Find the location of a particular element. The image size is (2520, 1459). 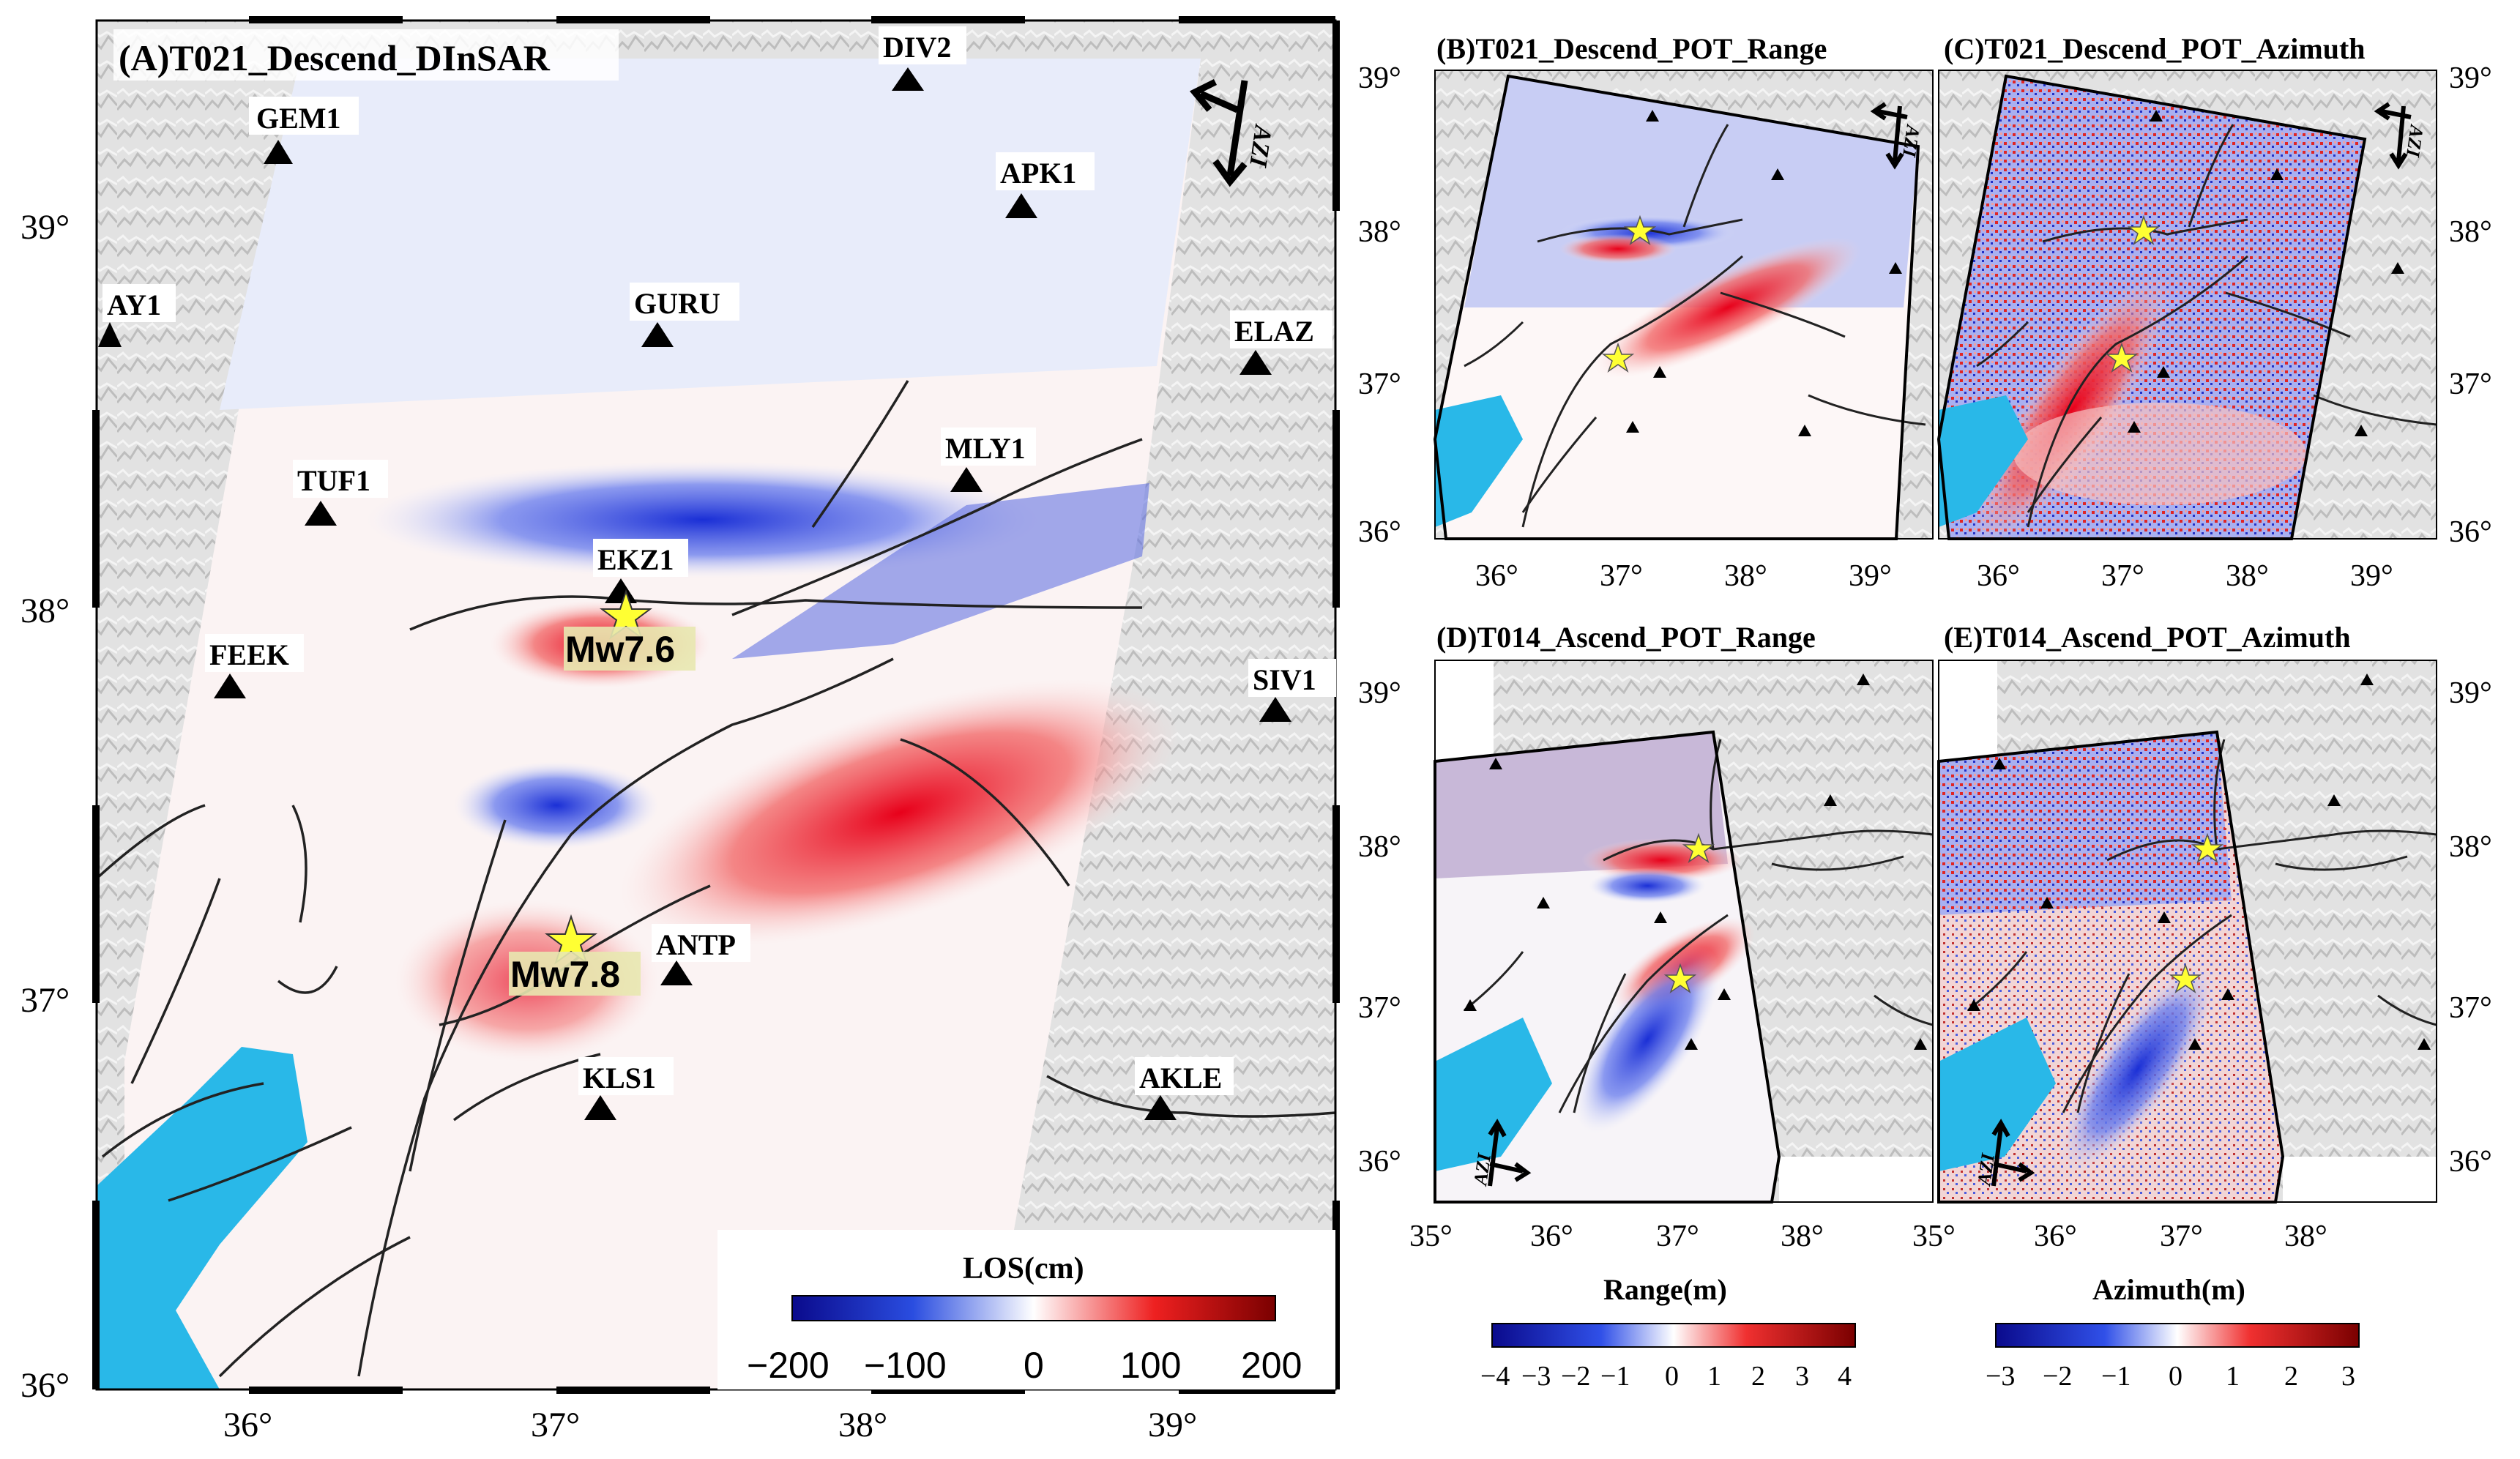

panel-b-title: (B)T021_Descend_POT_Range is located at coordinates (1632, 48).